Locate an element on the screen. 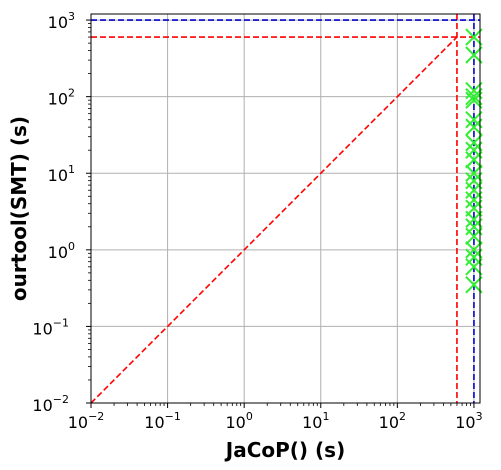 Image resolution: width=501 pixels, height=470 pixels. x-tick-label-4: 10² is located at coordinates (392, 421).